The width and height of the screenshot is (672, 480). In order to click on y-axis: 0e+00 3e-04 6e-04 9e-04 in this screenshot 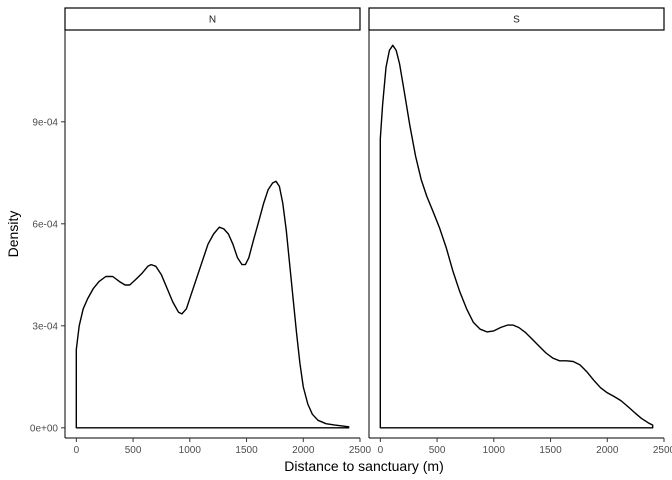, I will do `click(47, 275)`.